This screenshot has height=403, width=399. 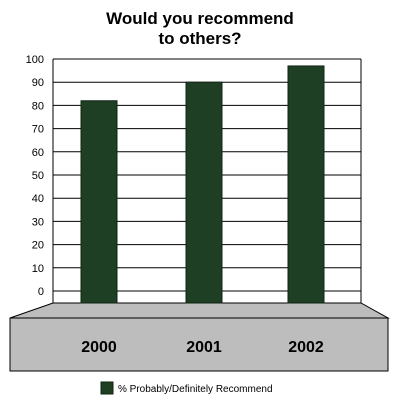 I want to click on floor-front-face, so click(x=199, y=344).